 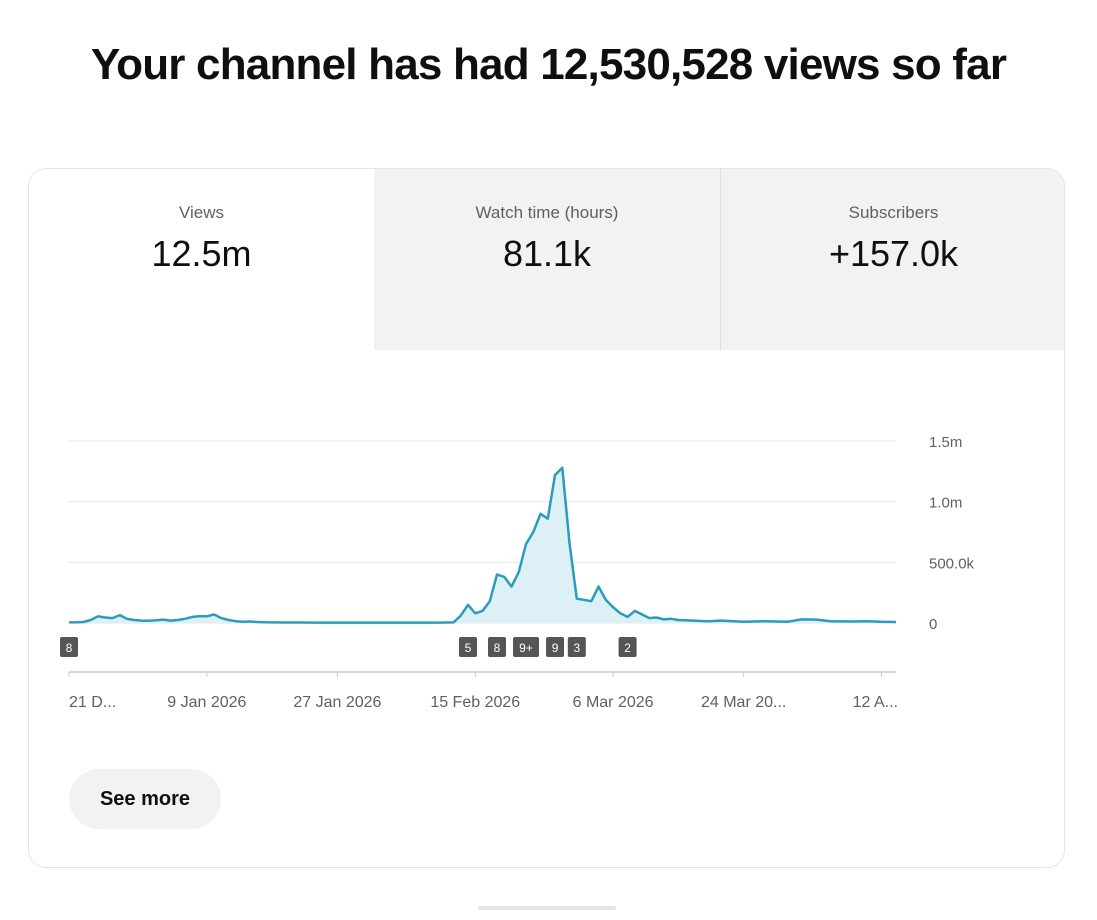 What do you see at coordinates (613, 702) in the screenshot?
I see `x-tick-label: 6 Mar 2026` at bounding box center [613, 702].